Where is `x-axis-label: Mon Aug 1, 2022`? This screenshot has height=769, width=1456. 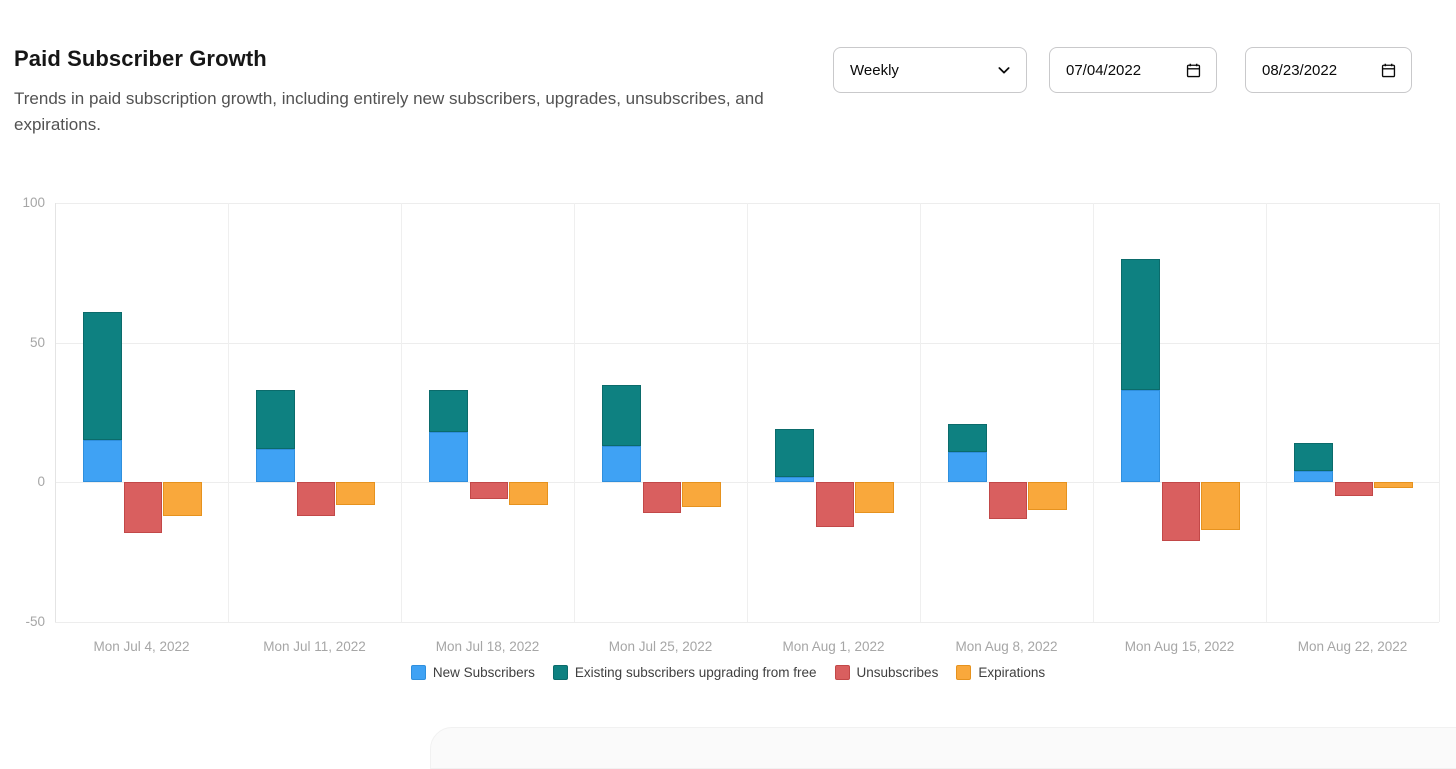 x-axis-label: Mon Aug 1, 2022 is located at coordinates (833, 646).